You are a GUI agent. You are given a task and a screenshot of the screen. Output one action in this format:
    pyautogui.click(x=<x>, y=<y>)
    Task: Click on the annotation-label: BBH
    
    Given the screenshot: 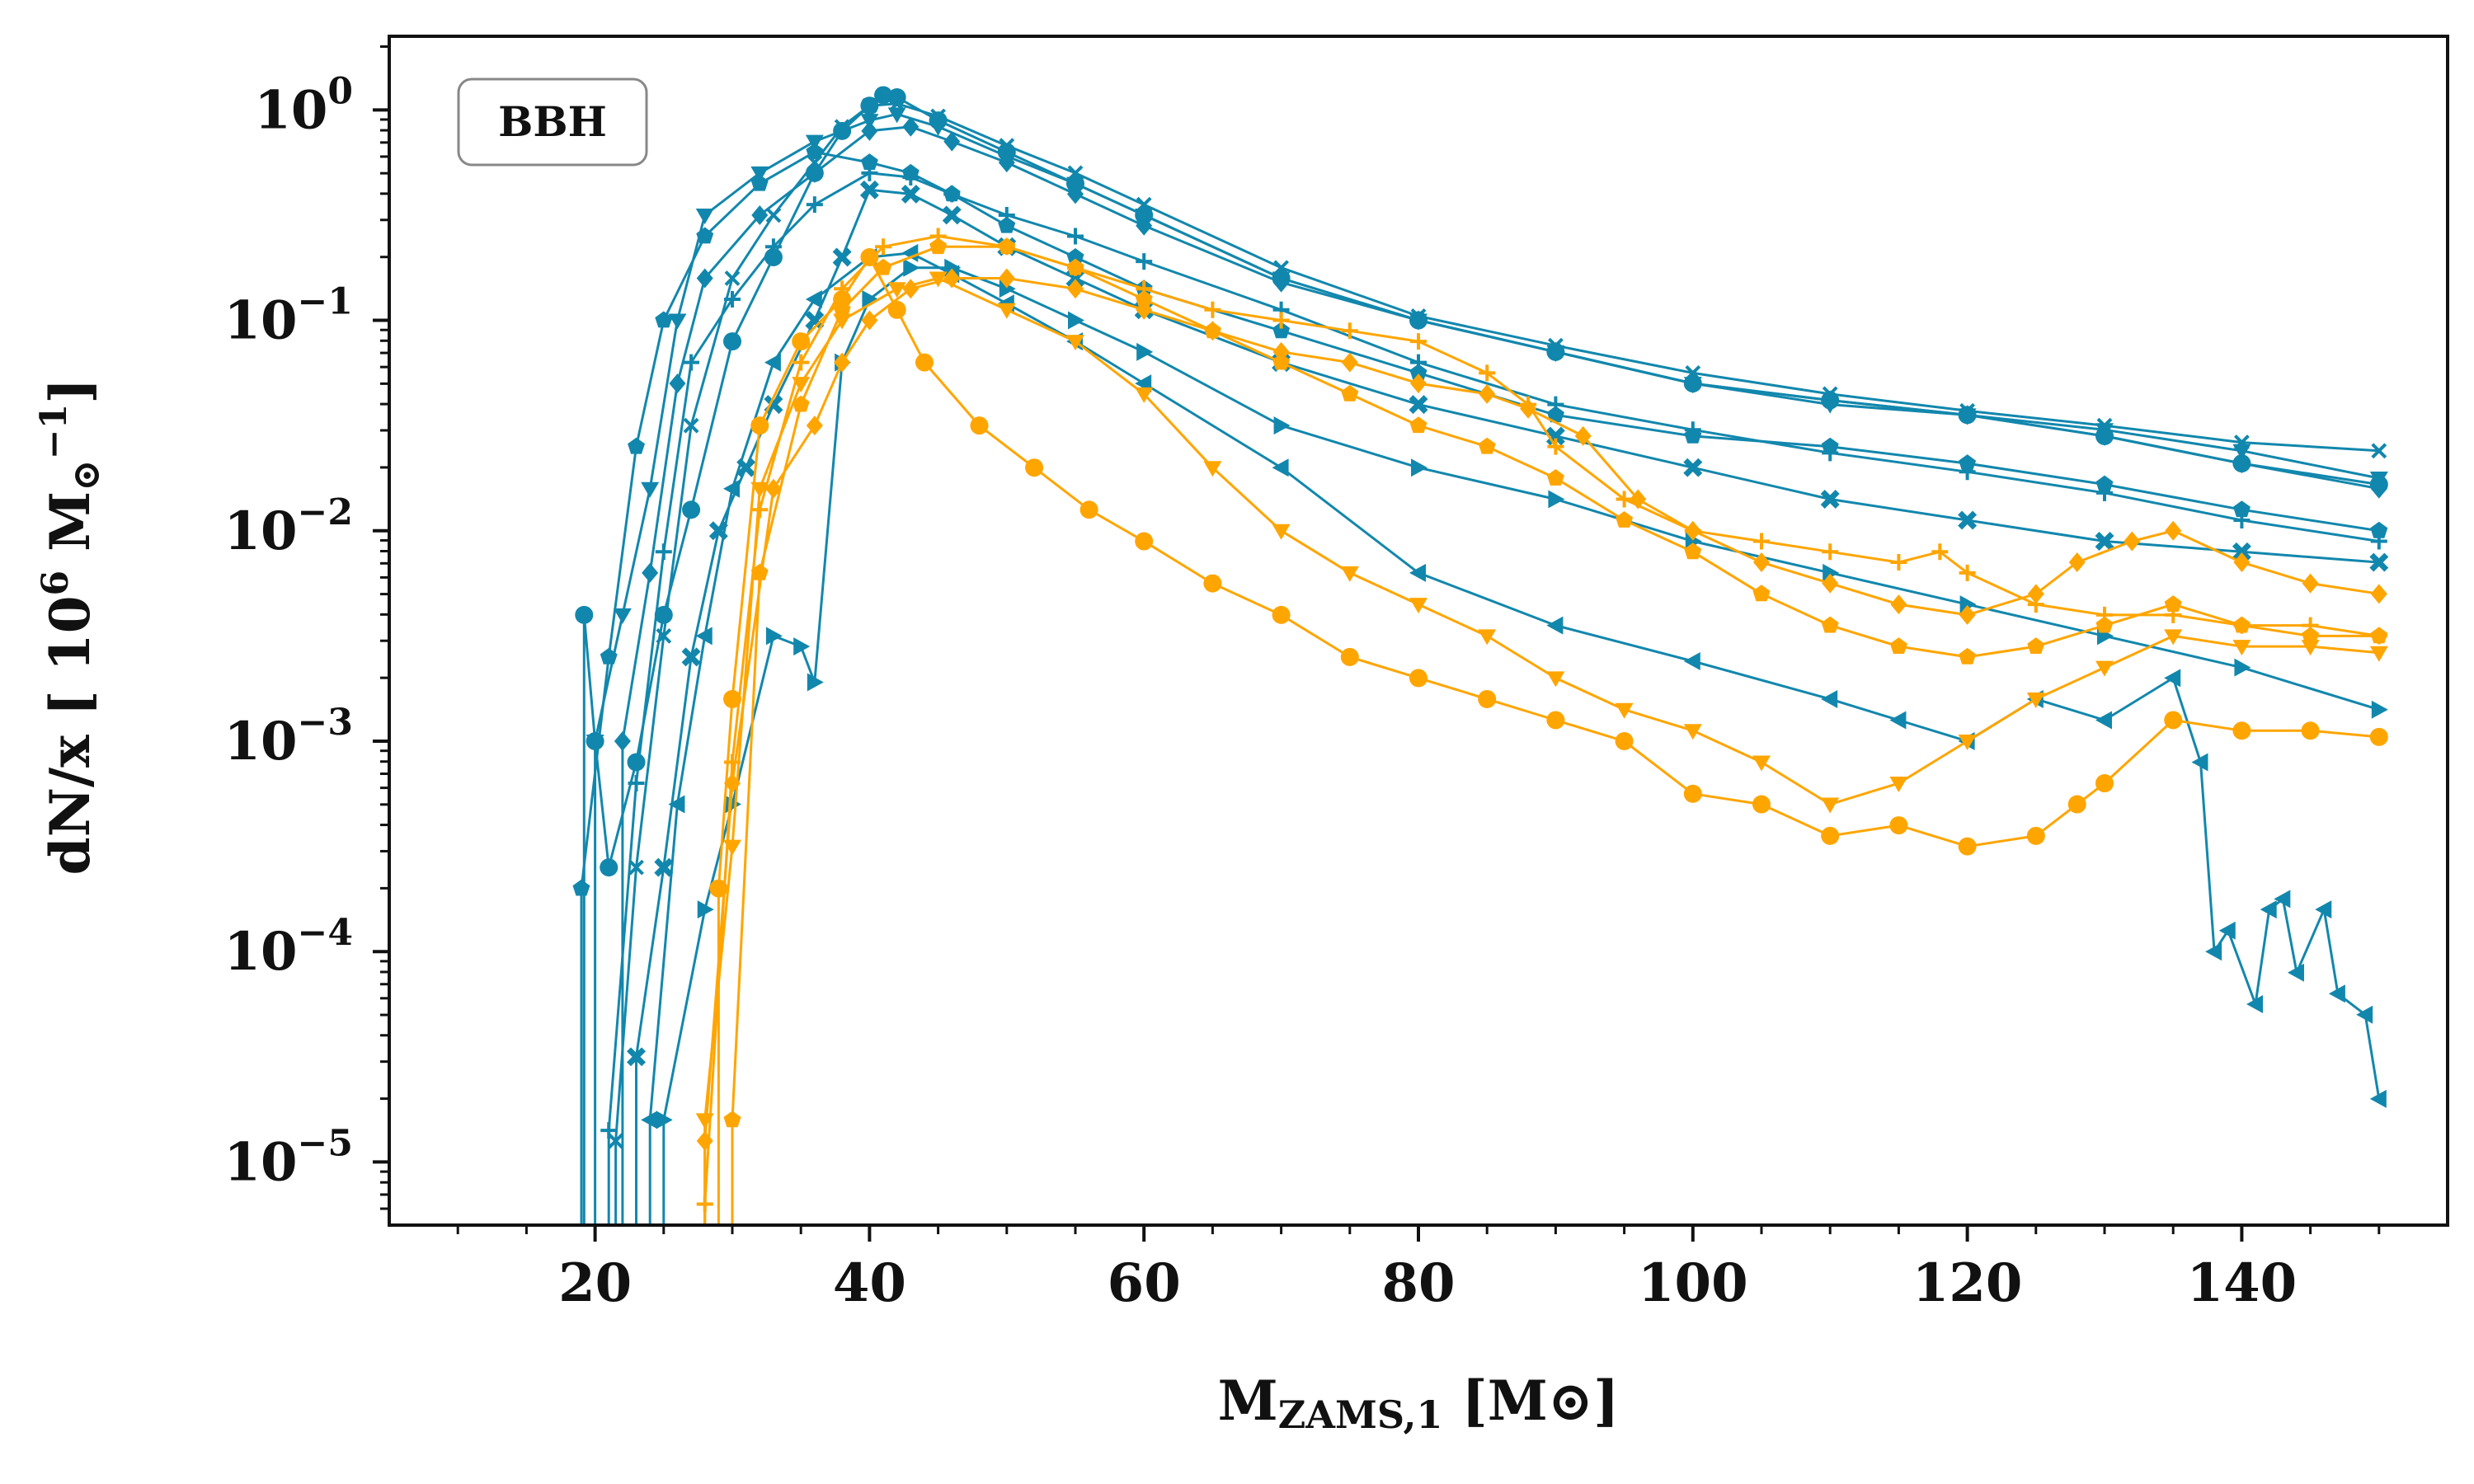 What is the action you would take?
    pyautogui.click(x=552, y=121)
    